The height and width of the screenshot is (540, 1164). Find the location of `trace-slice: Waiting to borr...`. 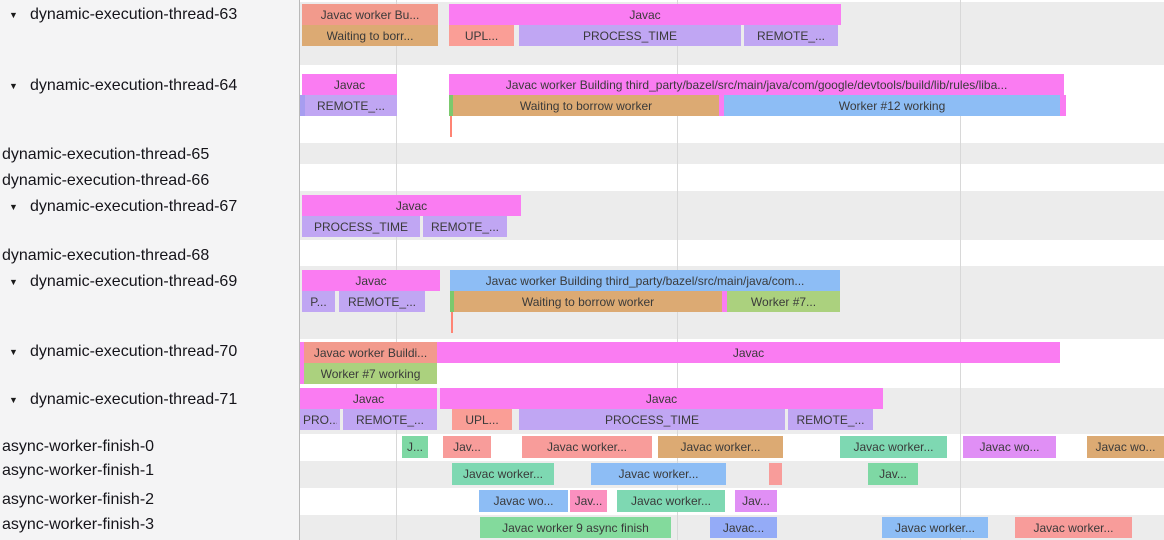

trace-slice: Waiting to borr... is located at coordinates (370, 35).